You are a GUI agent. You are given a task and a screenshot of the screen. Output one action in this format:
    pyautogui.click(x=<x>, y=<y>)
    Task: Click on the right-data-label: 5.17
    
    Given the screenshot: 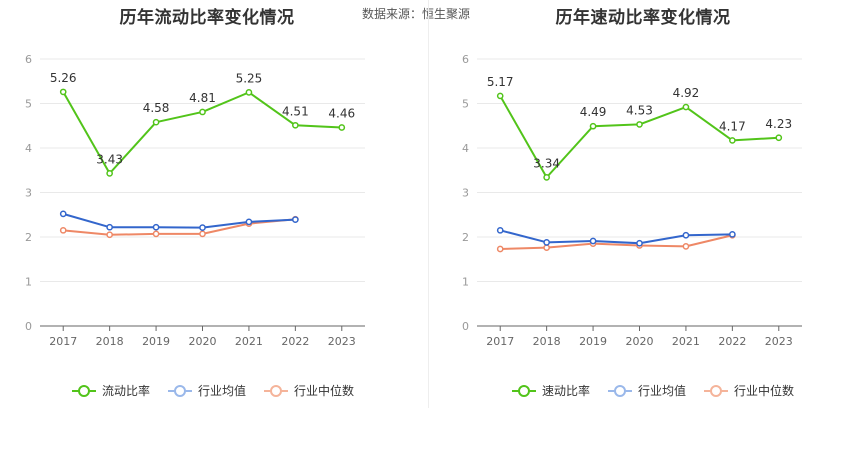 What is the action you would take?
    pyautogui.click(x=500, y=82)
    